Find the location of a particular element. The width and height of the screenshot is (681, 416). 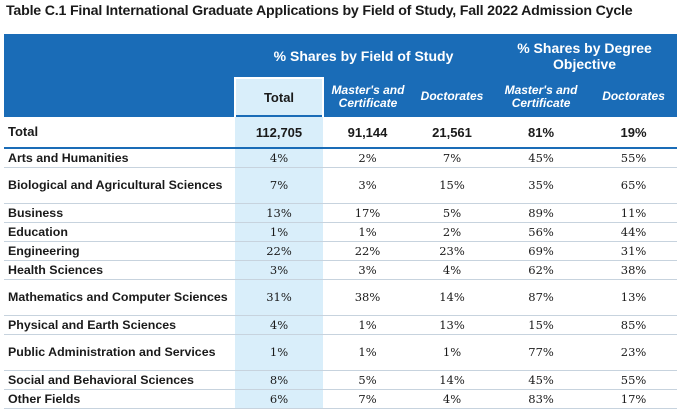

cell-doctorates-field: 13% is located at coordinates (452, 324).